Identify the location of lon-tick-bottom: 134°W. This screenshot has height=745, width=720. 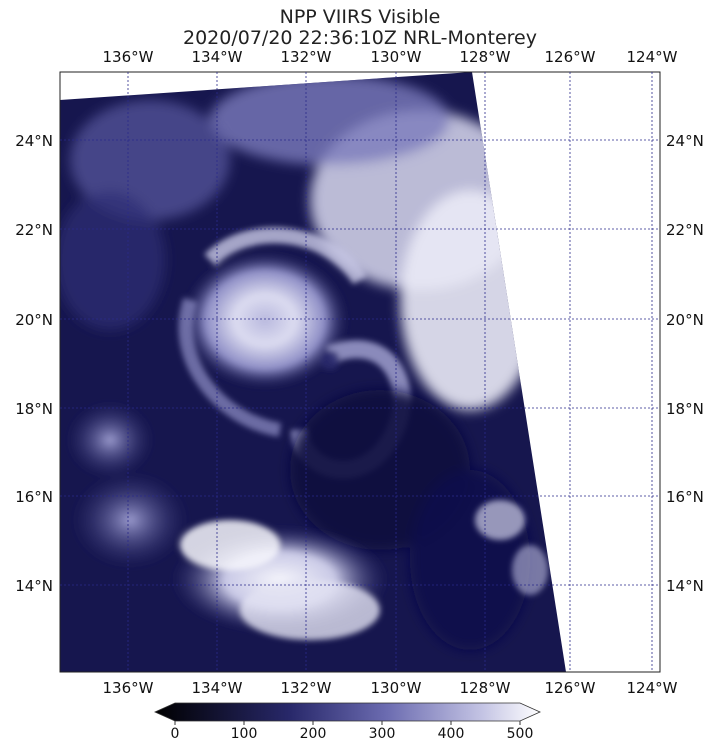
(217, 688).